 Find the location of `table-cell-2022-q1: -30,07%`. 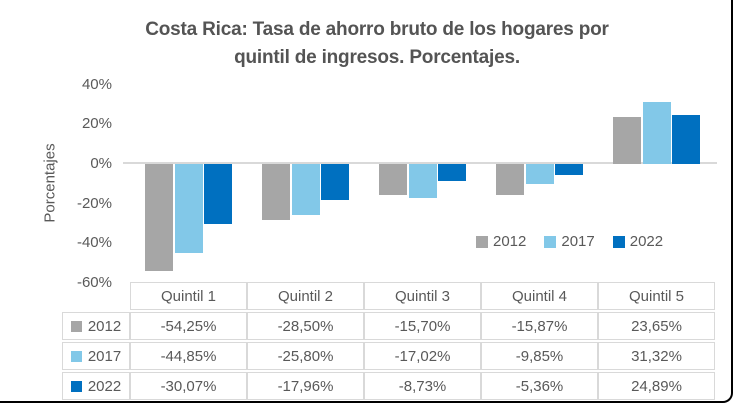

table-cell-2022-q1: -30,07% is located at coordinates (188, 386).